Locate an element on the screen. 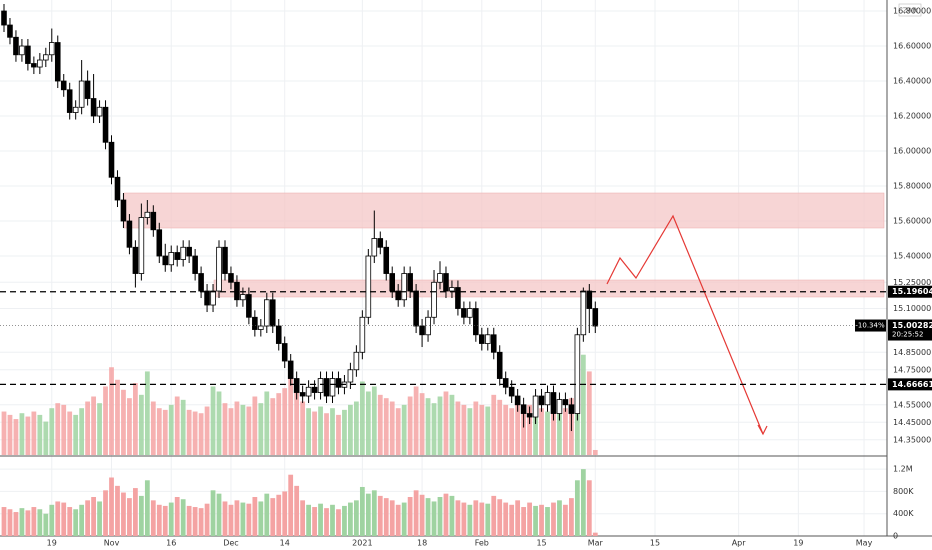 Image resolution: width=932 pixels, height=550 pixels. volume-tick-label: 0 is located at coordinates (895, 536).